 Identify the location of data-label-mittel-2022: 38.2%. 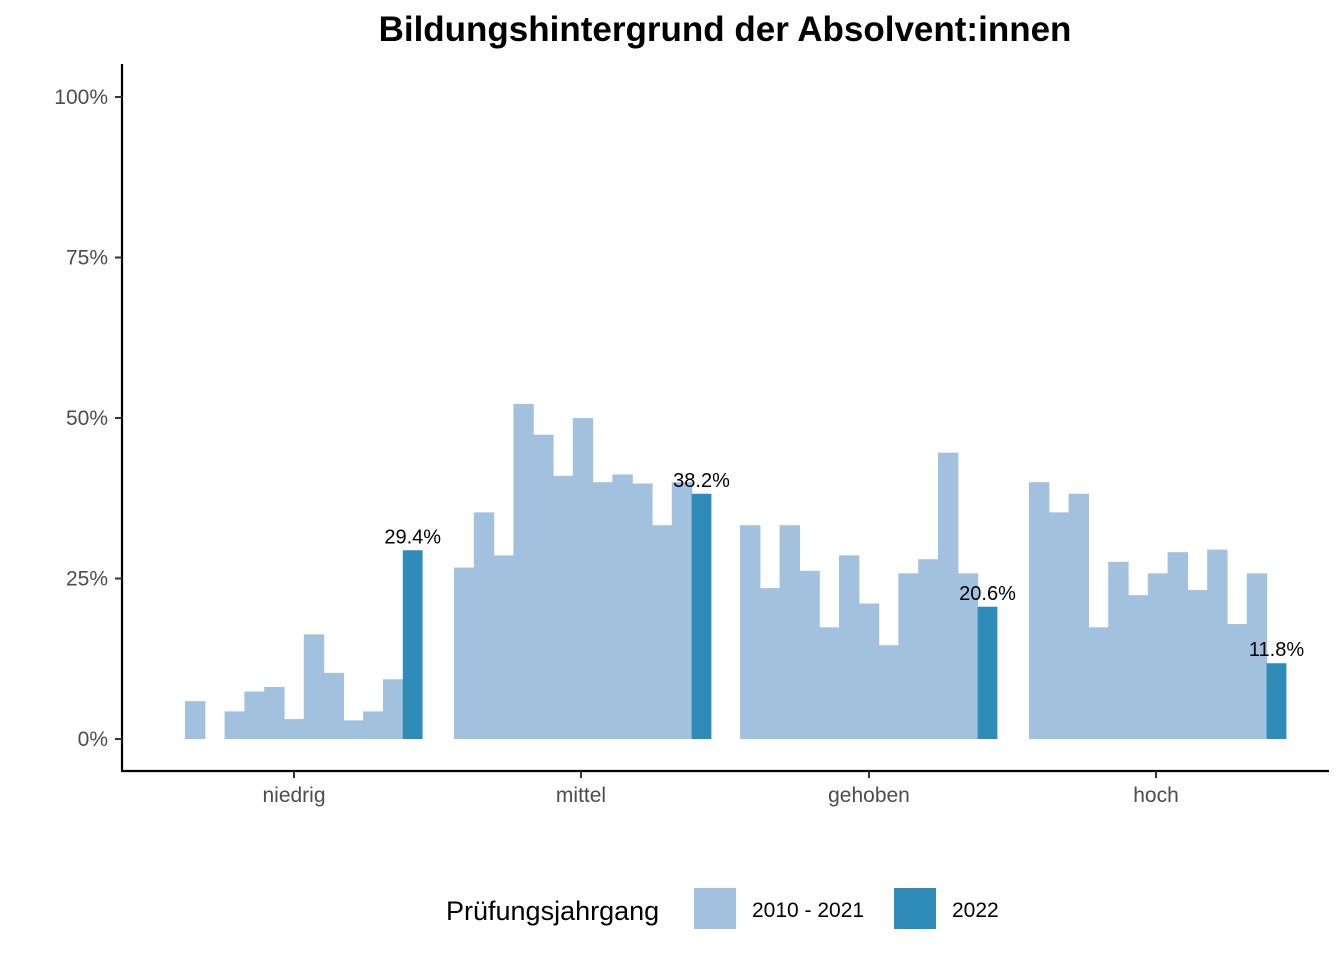
(701, 481).